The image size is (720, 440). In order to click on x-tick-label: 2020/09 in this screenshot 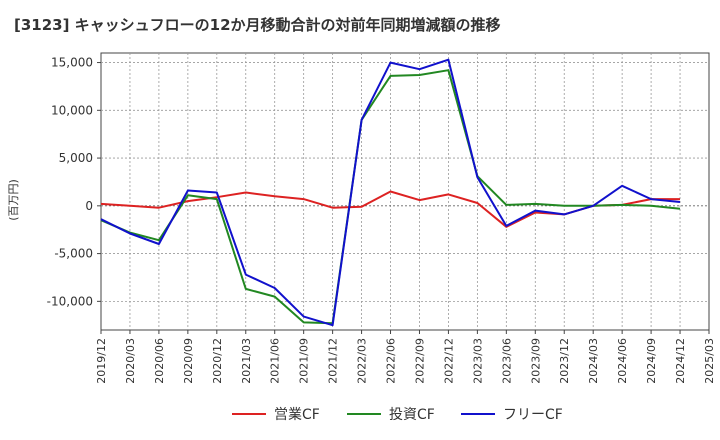, I will do `click(188, 361)`.